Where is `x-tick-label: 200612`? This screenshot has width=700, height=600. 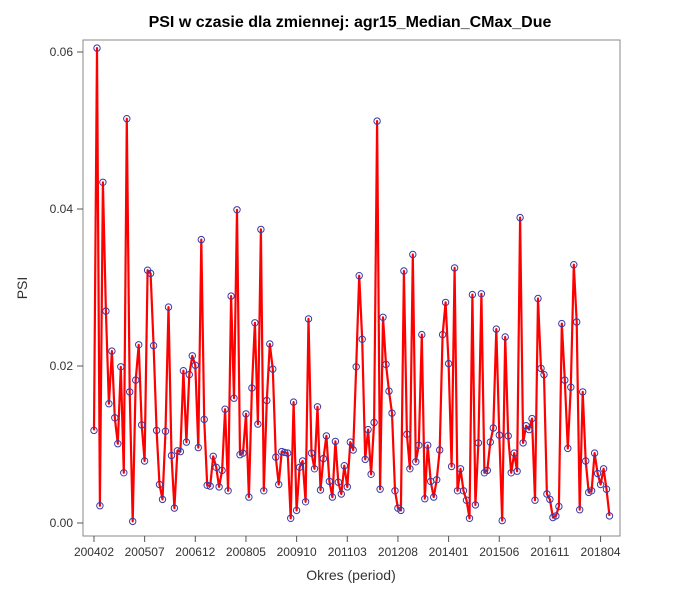
x-tick-label: 200612 is located at coordinates (195, 552).